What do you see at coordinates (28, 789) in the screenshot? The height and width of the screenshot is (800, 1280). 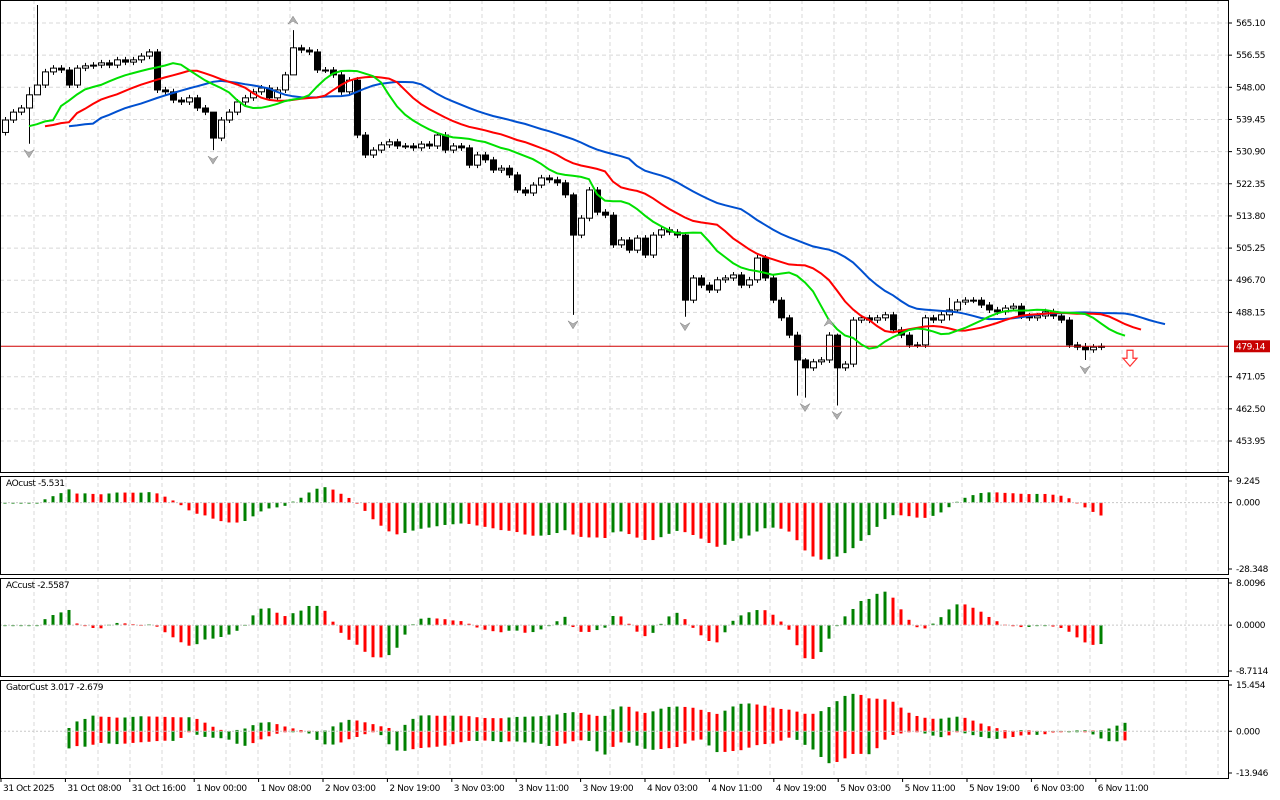 I see `time-tick-label: 31 Oct 2025` at bounding box center [28, 789].